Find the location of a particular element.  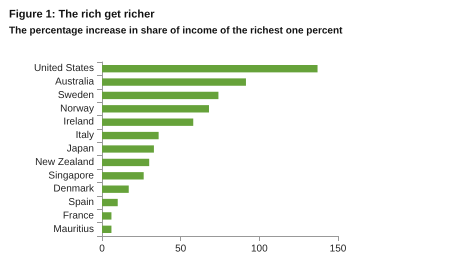

y-tick-label: Japan is located at coordinates (80, 149).